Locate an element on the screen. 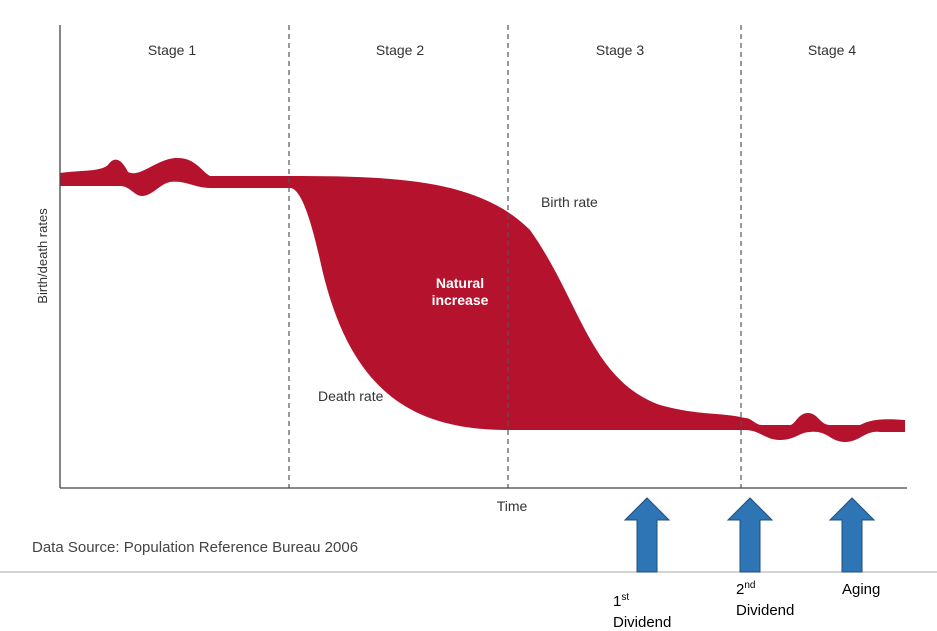 This screenshot has height=631, width=937. stage-label: Stage 3 is located at coordinates (620, 50).